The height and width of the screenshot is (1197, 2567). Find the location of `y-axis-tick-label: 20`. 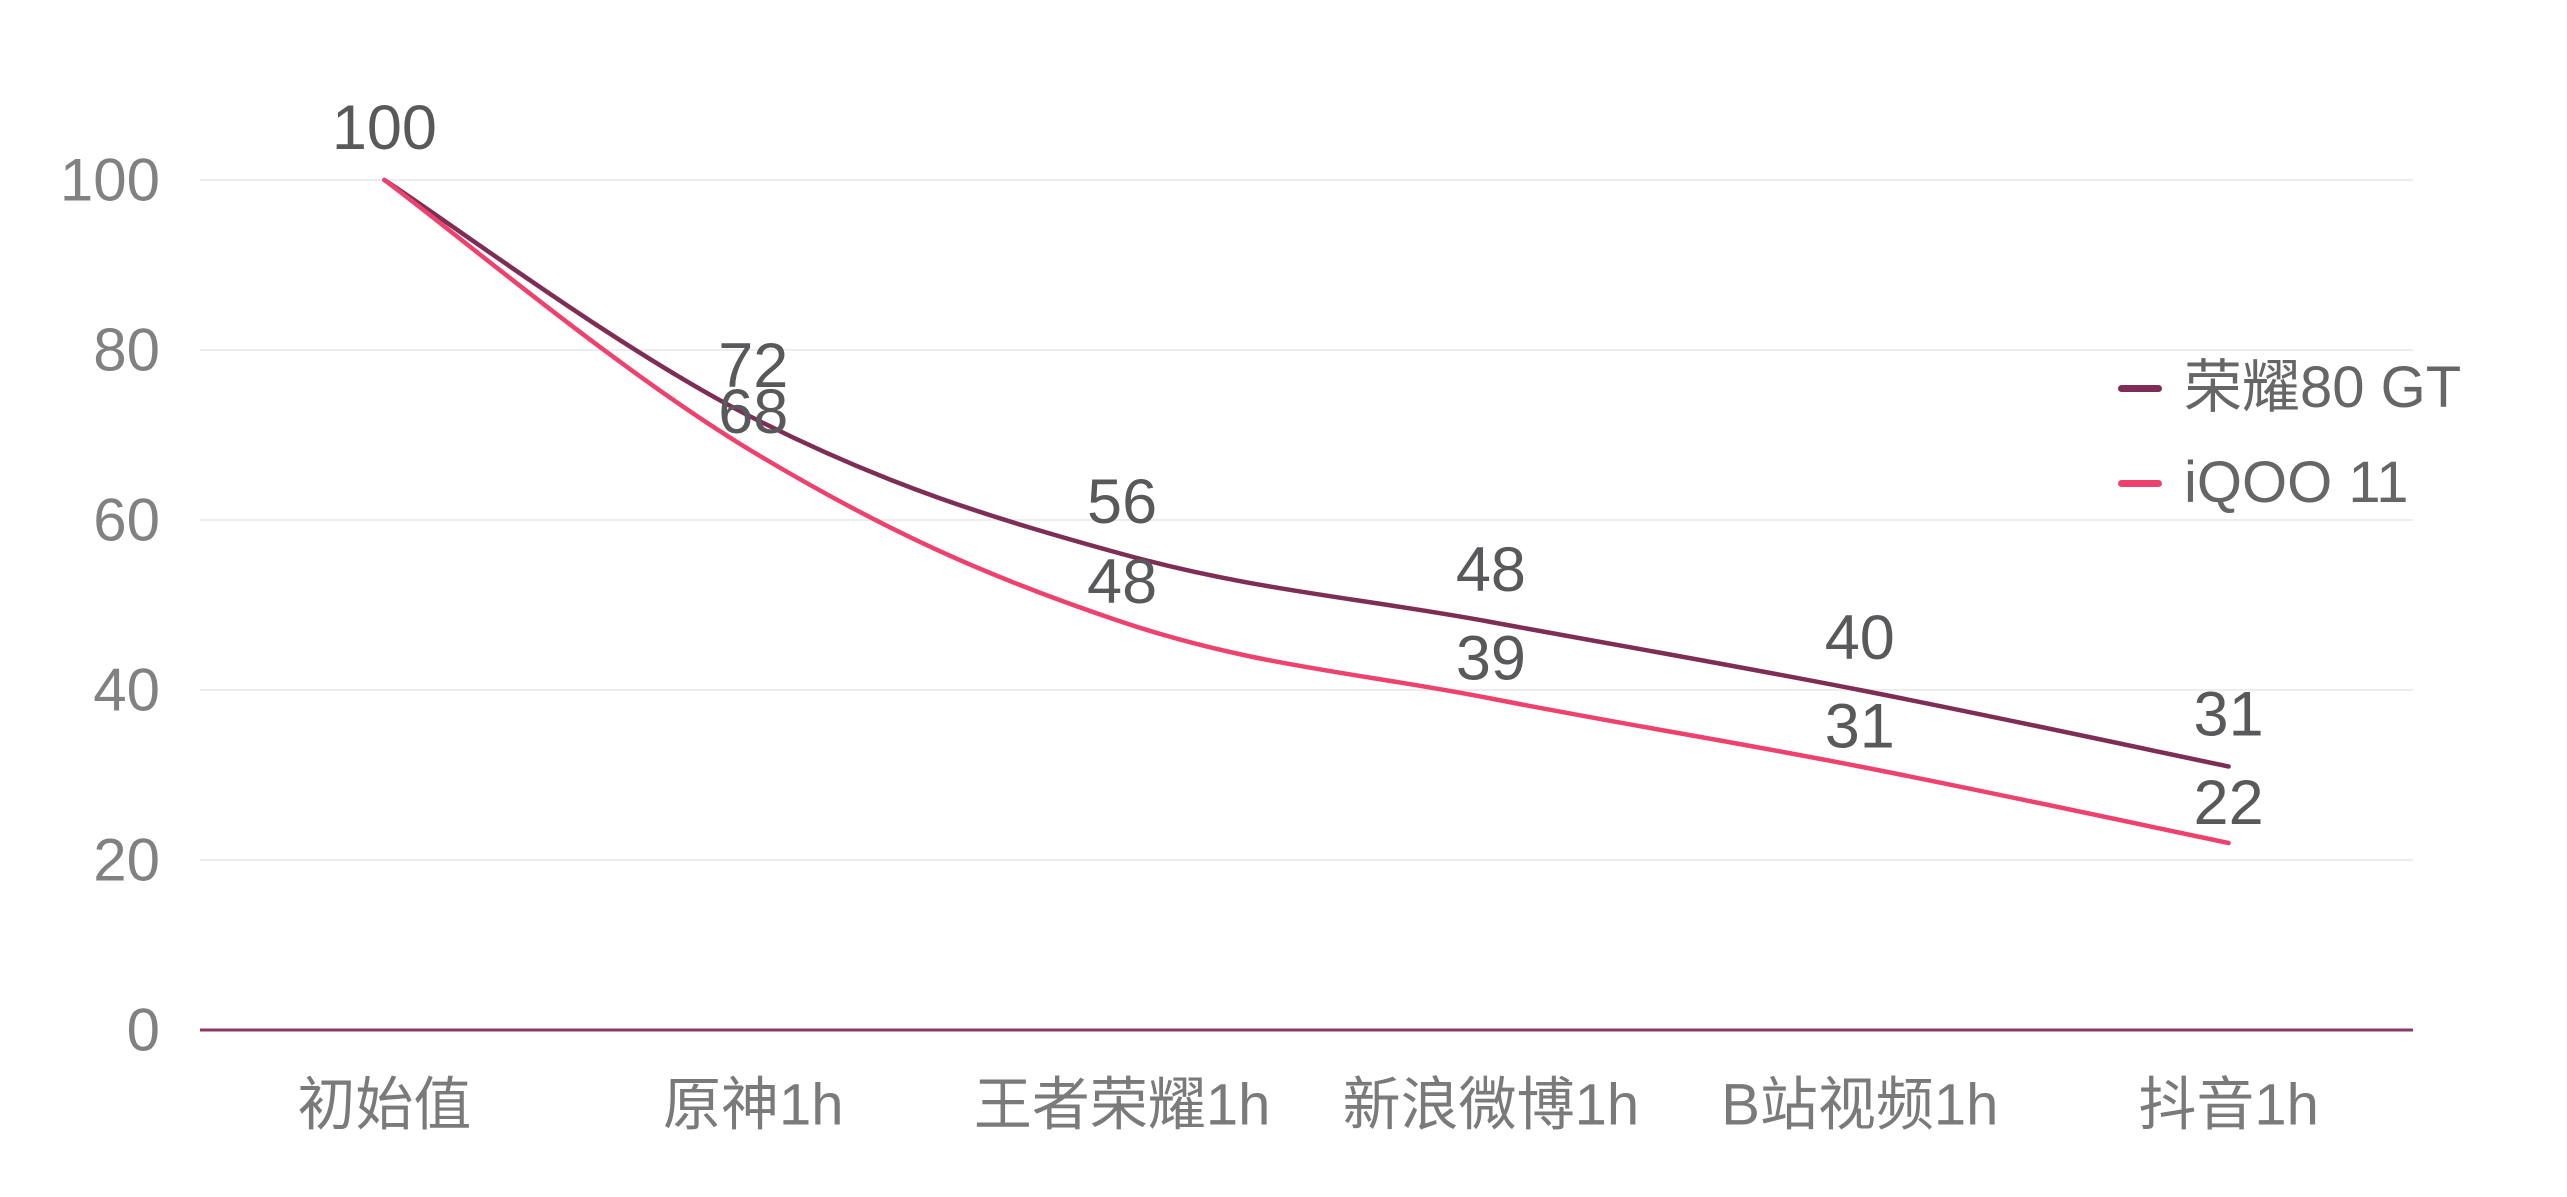

y-axis-tick-label: 20 is located at coordinates (126, 860).